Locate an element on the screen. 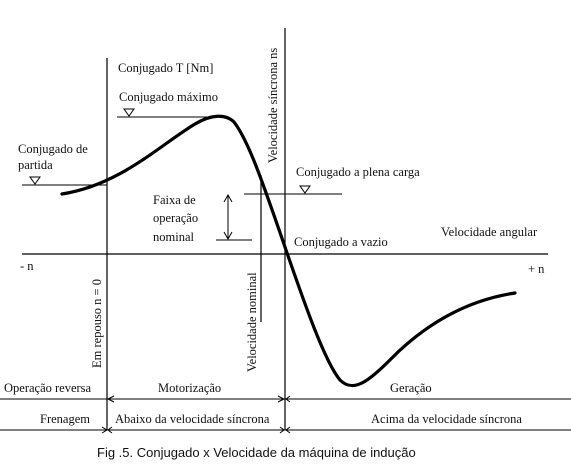  region-motoring: Motorização is located at coordinates (189, 388).